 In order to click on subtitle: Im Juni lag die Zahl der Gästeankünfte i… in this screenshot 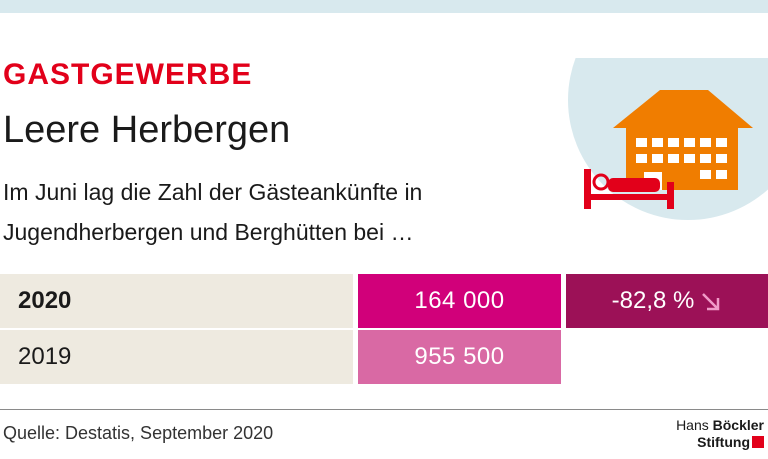, I will do `click(213, 212)`.